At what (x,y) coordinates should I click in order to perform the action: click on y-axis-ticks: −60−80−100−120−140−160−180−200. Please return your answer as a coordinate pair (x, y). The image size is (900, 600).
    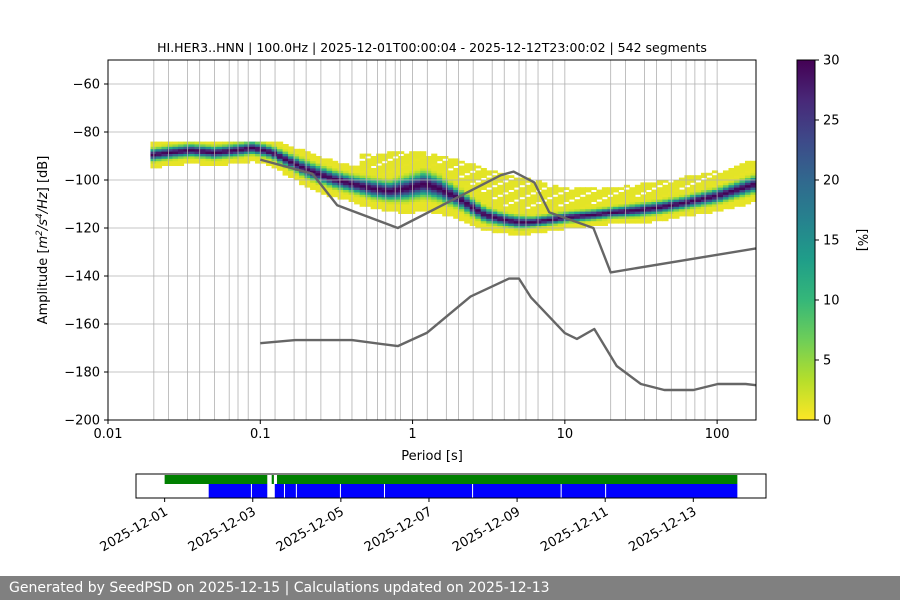
    Looking at the image, I should click on (86, 253).